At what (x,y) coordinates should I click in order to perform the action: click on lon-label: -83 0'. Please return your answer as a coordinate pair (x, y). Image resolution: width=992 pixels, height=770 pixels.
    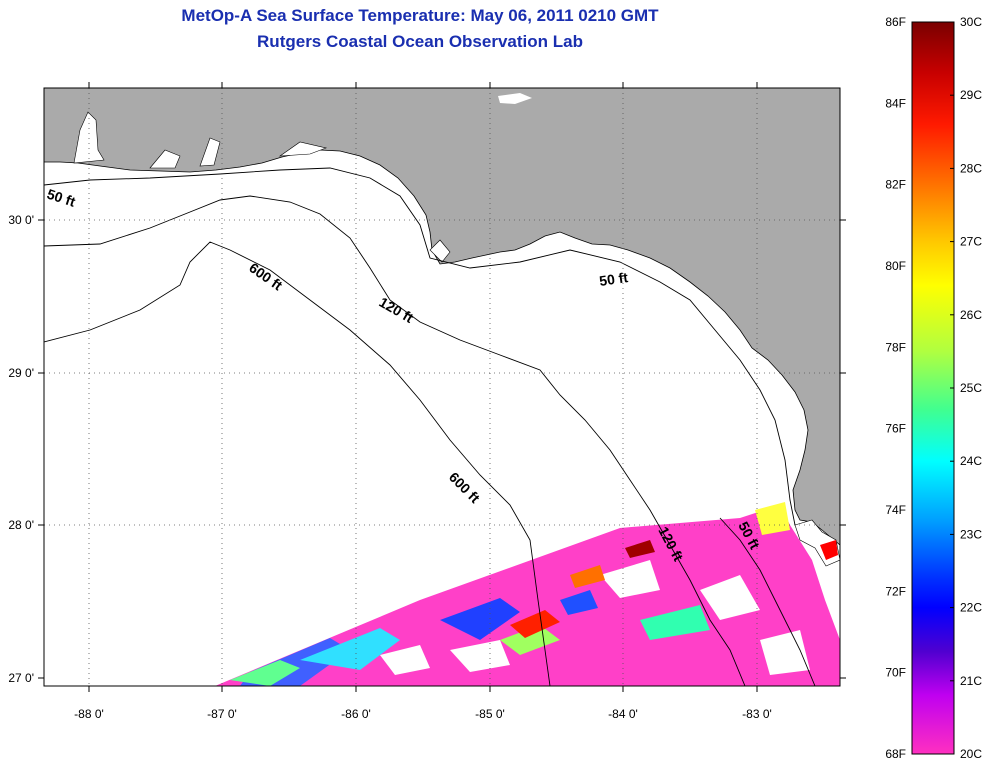
    Looking at the image, I should click on (757, 714).